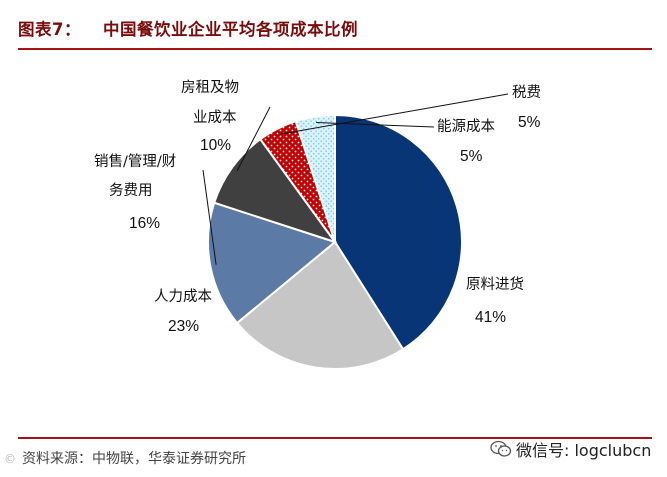 The height and width of the screenshot is (477, 667). I want to click on slice-label-tax: 税费, so click(526, 92).